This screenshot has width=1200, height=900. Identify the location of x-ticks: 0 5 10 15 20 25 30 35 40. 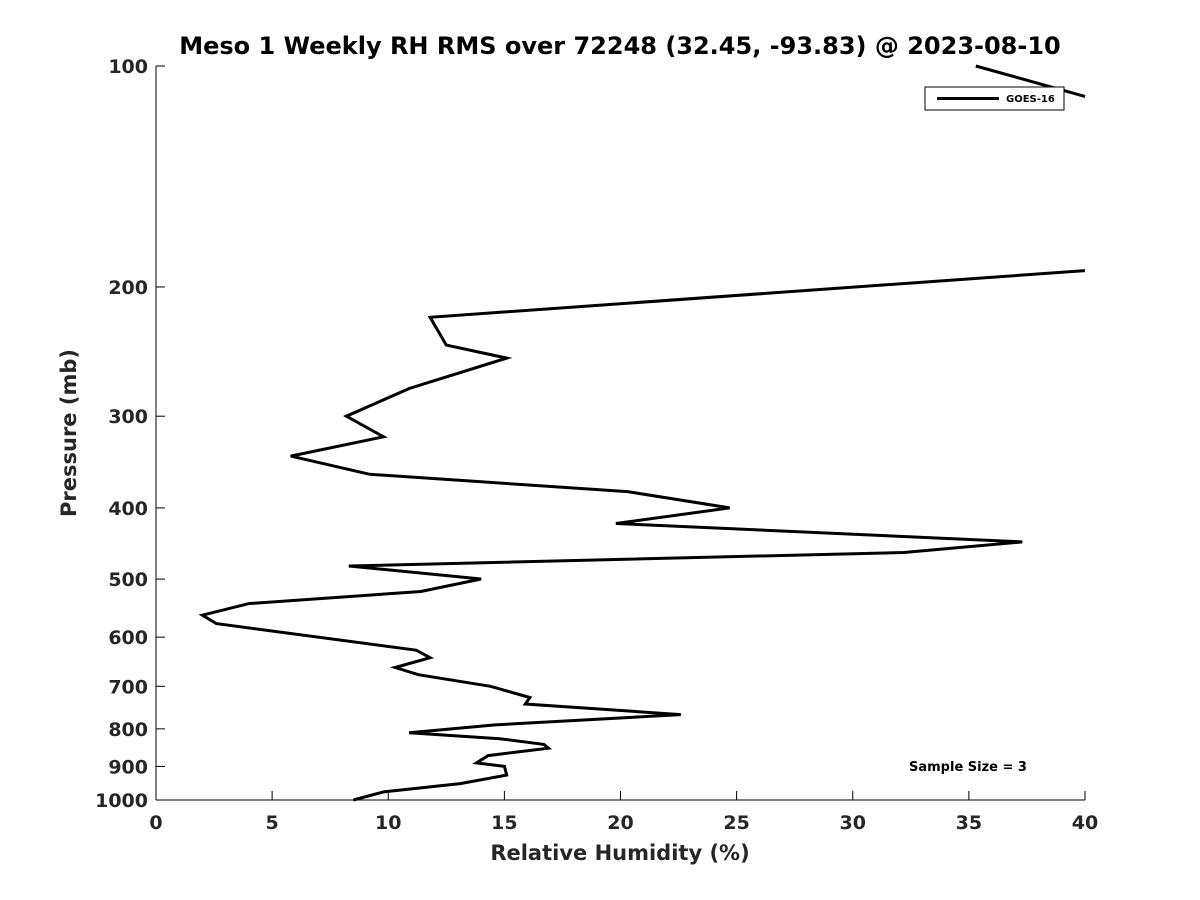
(623, 812).